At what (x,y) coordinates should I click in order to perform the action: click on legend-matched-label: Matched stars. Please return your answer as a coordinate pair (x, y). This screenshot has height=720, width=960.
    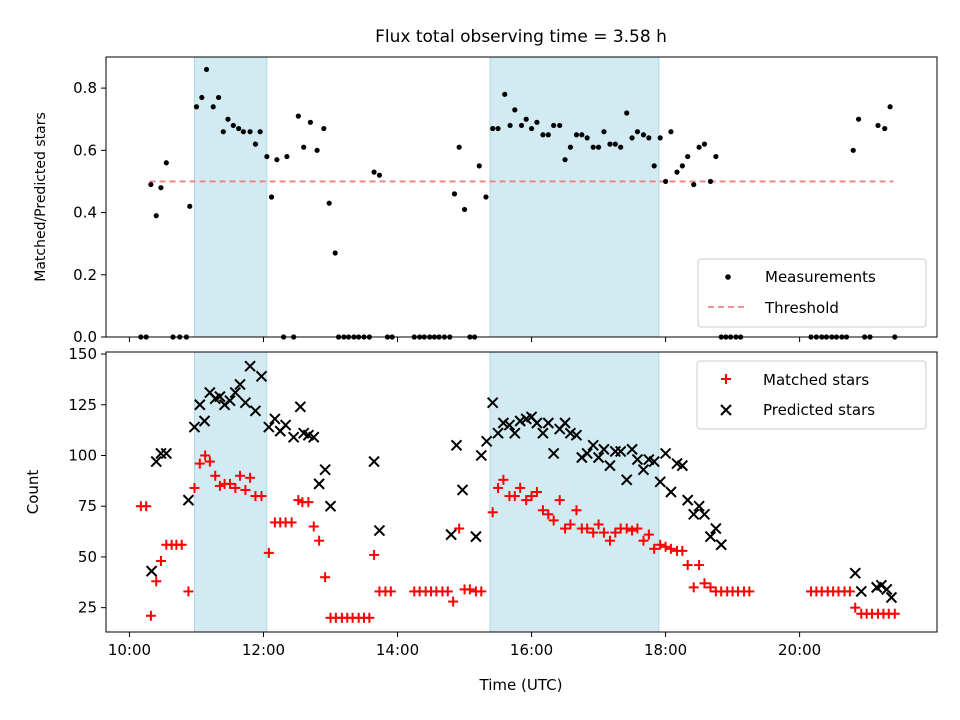
    Looking at the image, I should click on (816, 380).